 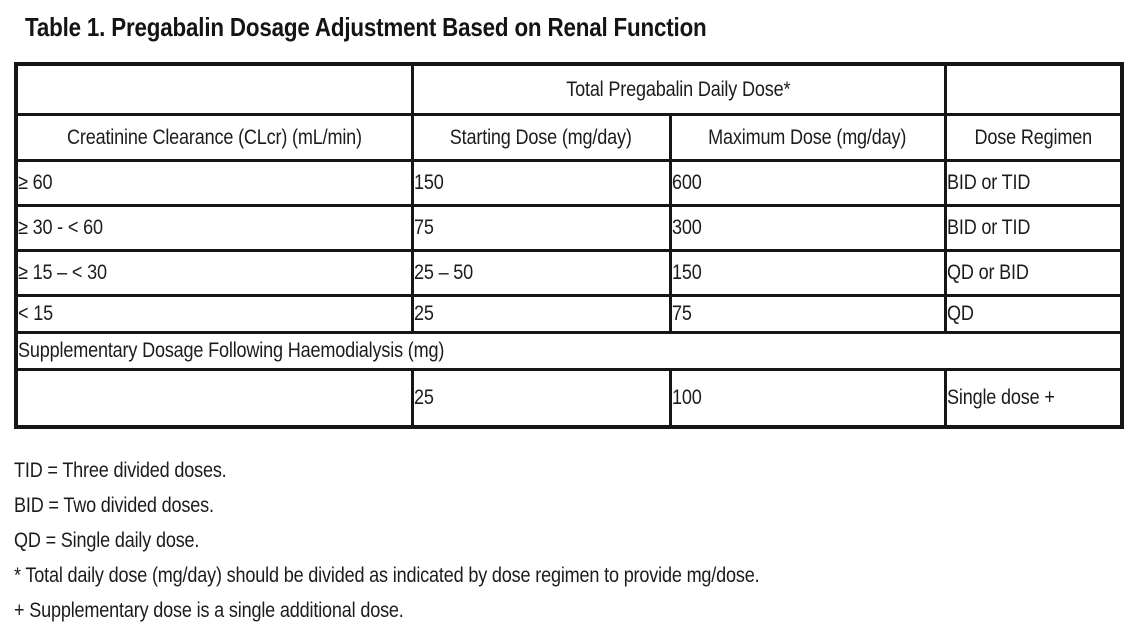 I want to click on table-row: ≥ 60 150 600 BID or TID, so click(x=569, y=183).